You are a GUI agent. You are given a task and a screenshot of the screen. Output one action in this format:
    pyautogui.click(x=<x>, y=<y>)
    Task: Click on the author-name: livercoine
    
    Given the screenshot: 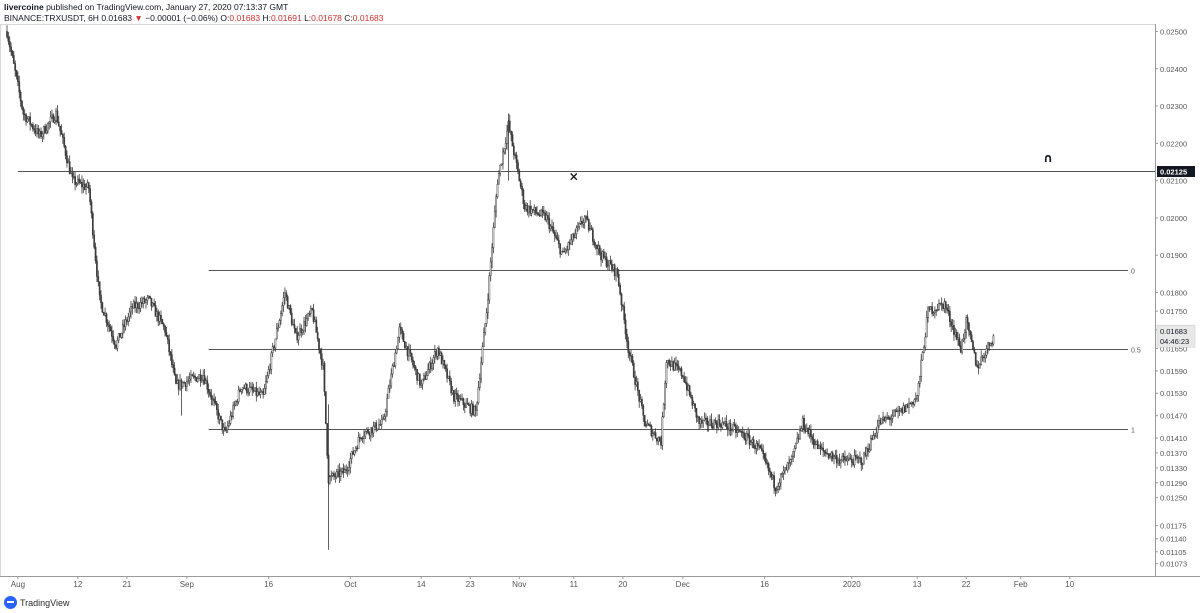 What is the action you would take?
    pyautogui.click(x=24, y=7)
    